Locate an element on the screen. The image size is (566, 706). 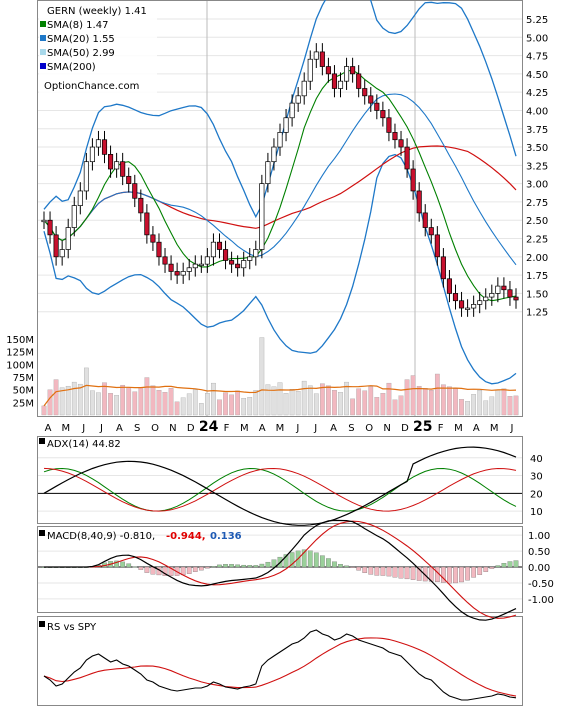
volume-tick-label: 150M is located at coordinates (20, 340).